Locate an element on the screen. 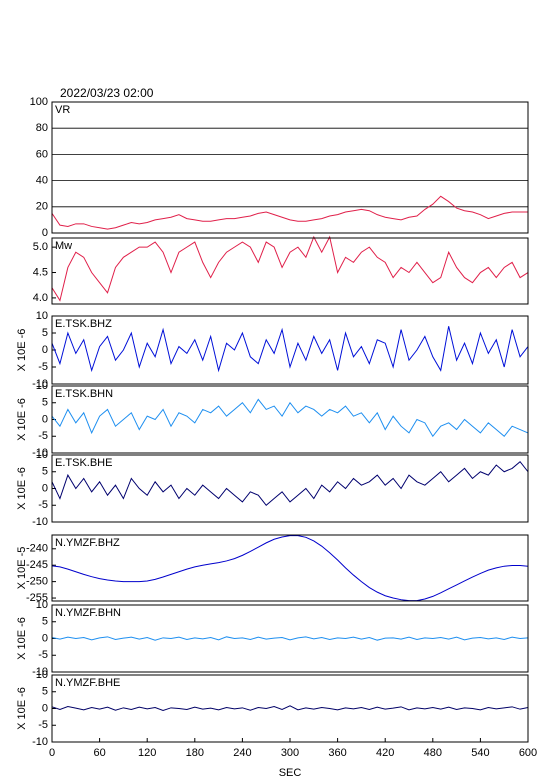 This screenshot has height=781, width=554. x-tick-label: 120 is located at coordinates (147, 753).